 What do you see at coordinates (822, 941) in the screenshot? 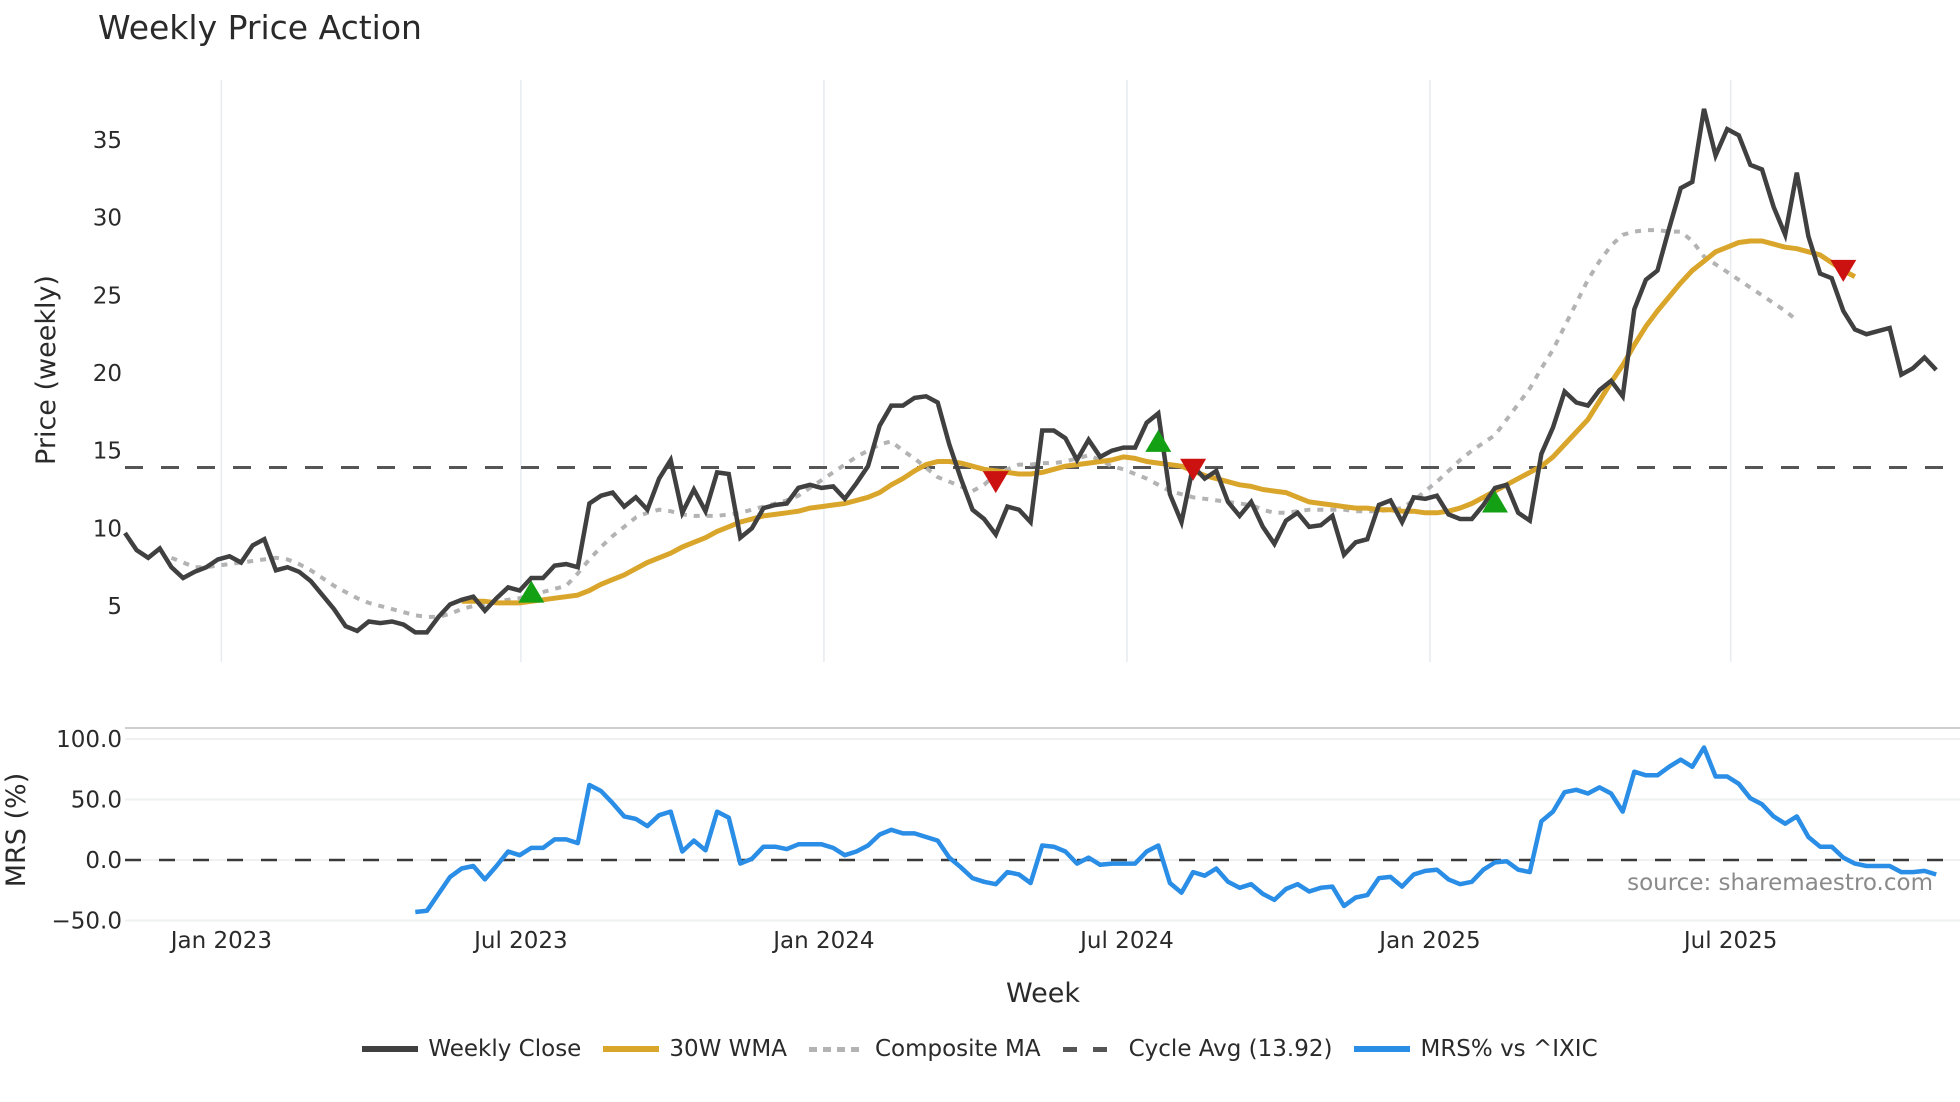
I see `x-tick-label: Jan 2024` at bounding box center [822, 941].